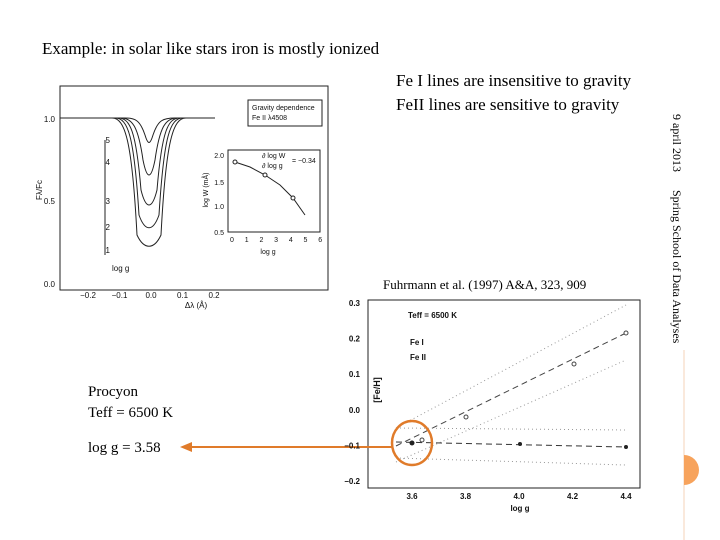 Image resolution: width=720 pixels, height=540 pixels. Describe the element at coordinates (39, 190) in the screenshot. I see `y-axis-label: Fλ/Fc` at that location.